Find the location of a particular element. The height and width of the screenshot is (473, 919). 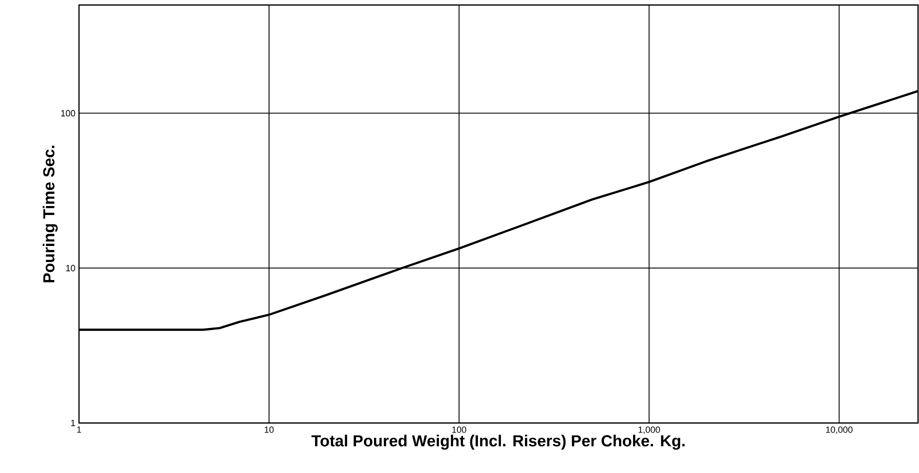

x-tick-label: 1 is located at coordinates (79, 429).